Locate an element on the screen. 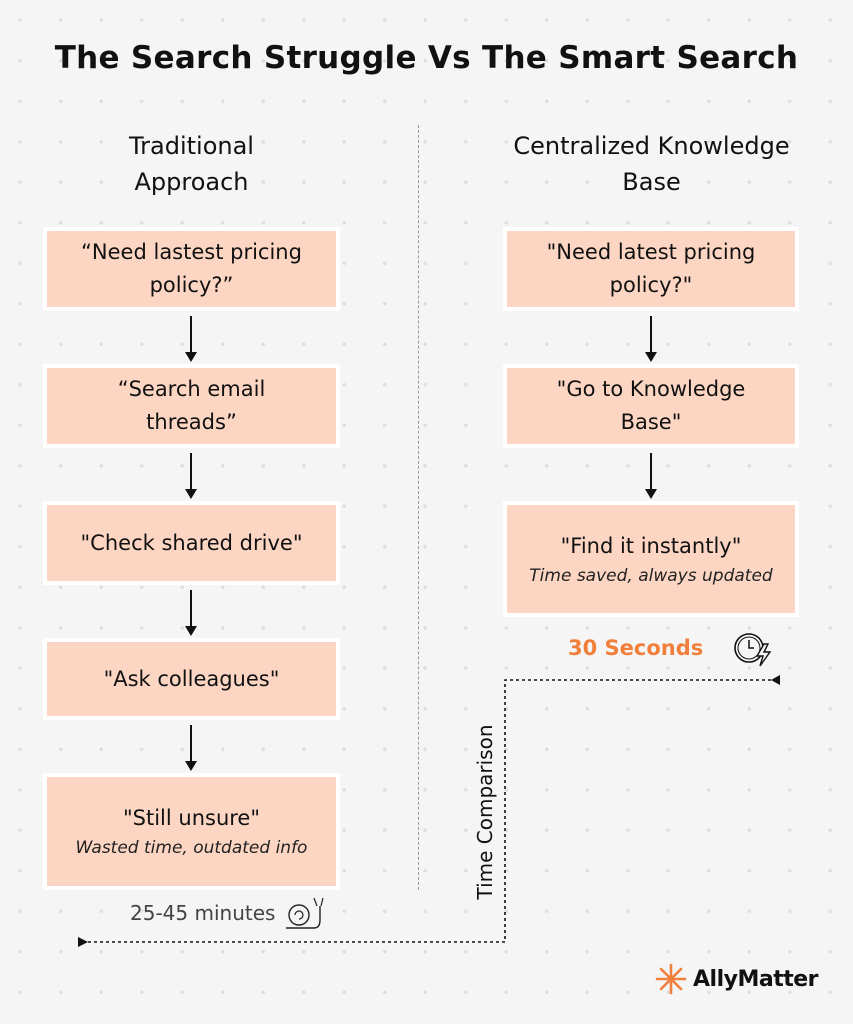 This screenshot has width=853, height=1024. step-text: "Ask colleagues" is located at coordinates (191, 678).